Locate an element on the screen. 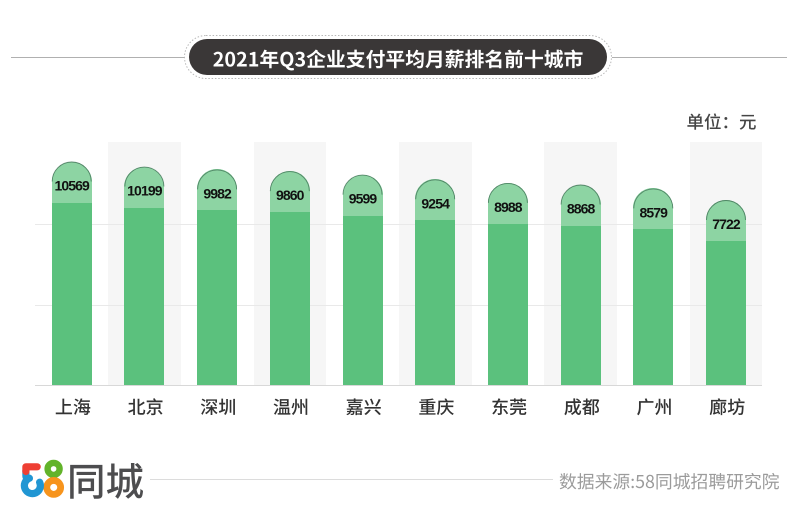  svg-text: 8988 is located at coordinates (508, 207).